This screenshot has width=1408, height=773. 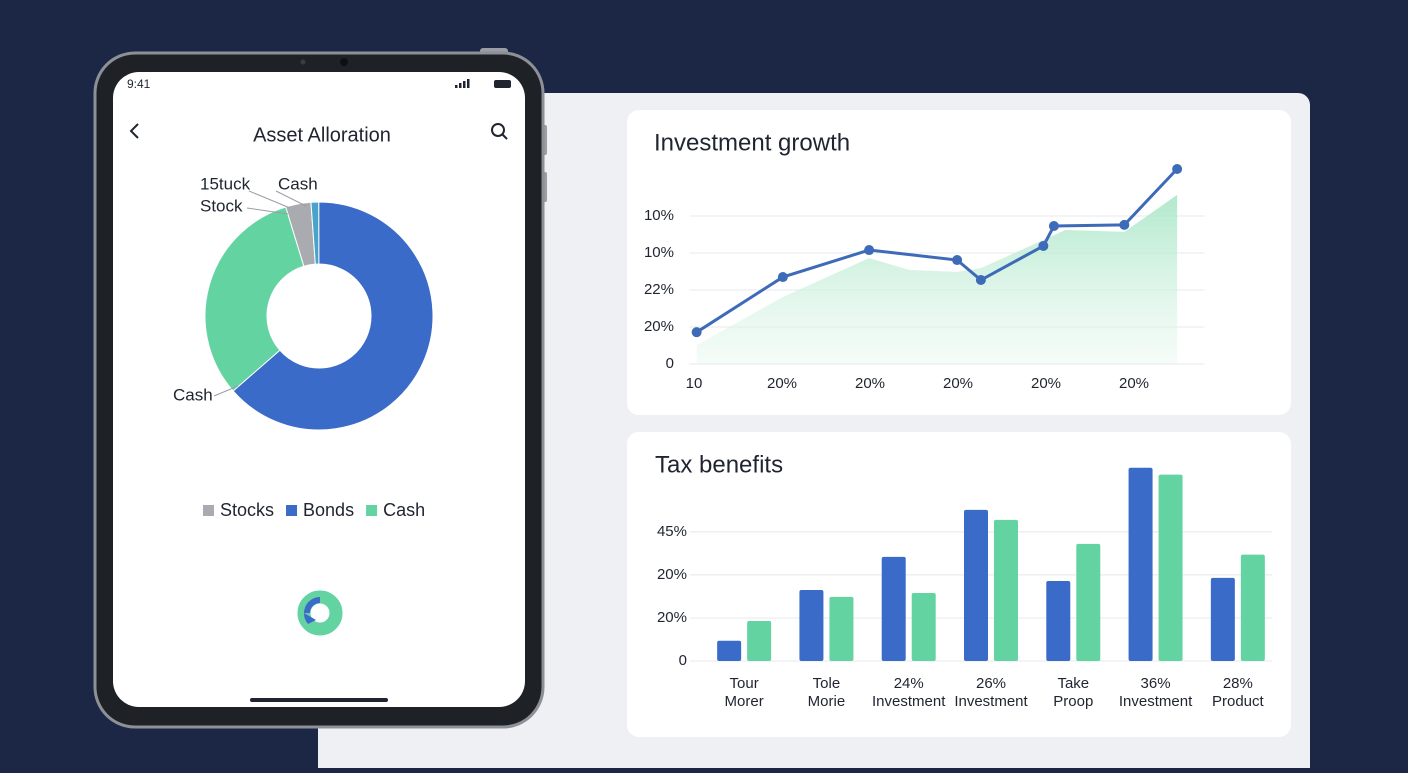 I want to click on x-tick-label: 28%, so click(x=1238, y=683).